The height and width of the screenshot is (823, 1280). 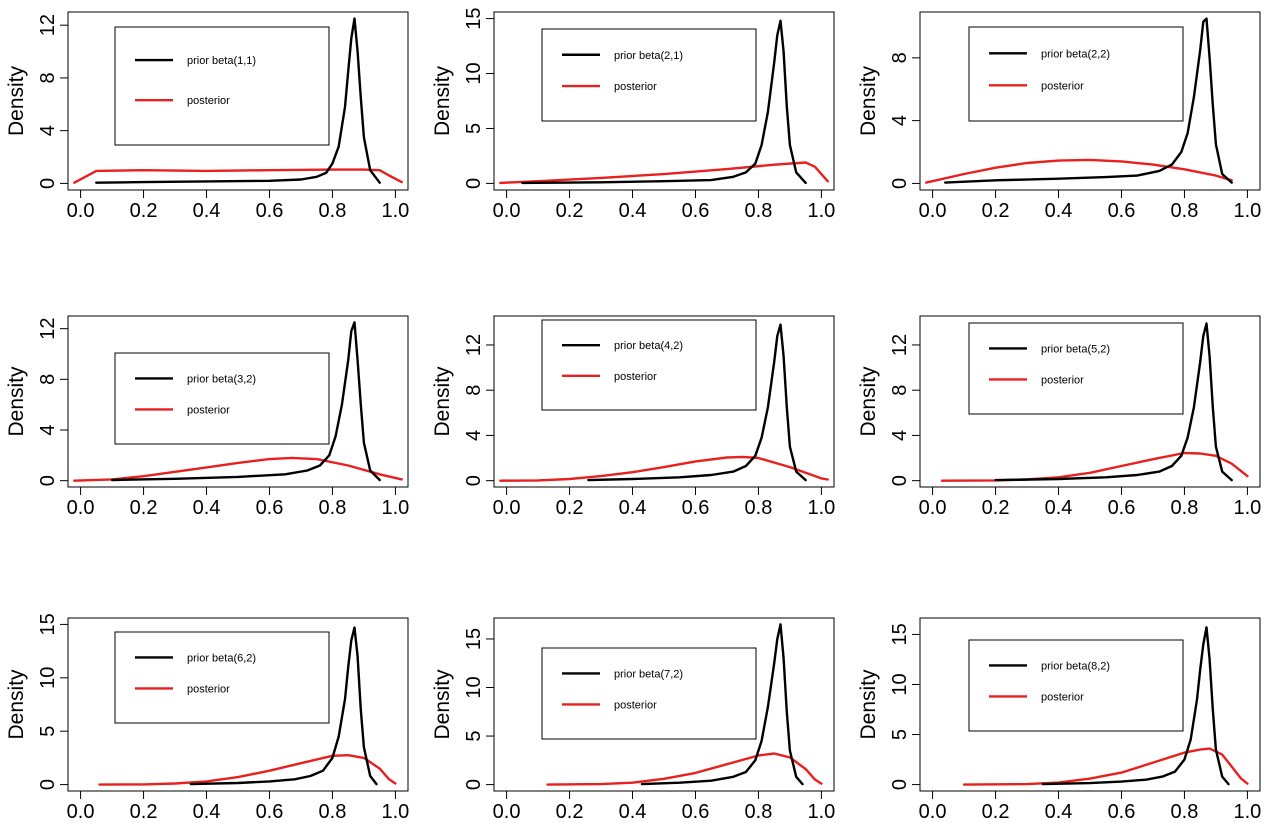 What do you see at coordinates (649, 693) in the screenshot?
I see `legend: prior beta(7,2) posterior` at bounding box center [649, 693].